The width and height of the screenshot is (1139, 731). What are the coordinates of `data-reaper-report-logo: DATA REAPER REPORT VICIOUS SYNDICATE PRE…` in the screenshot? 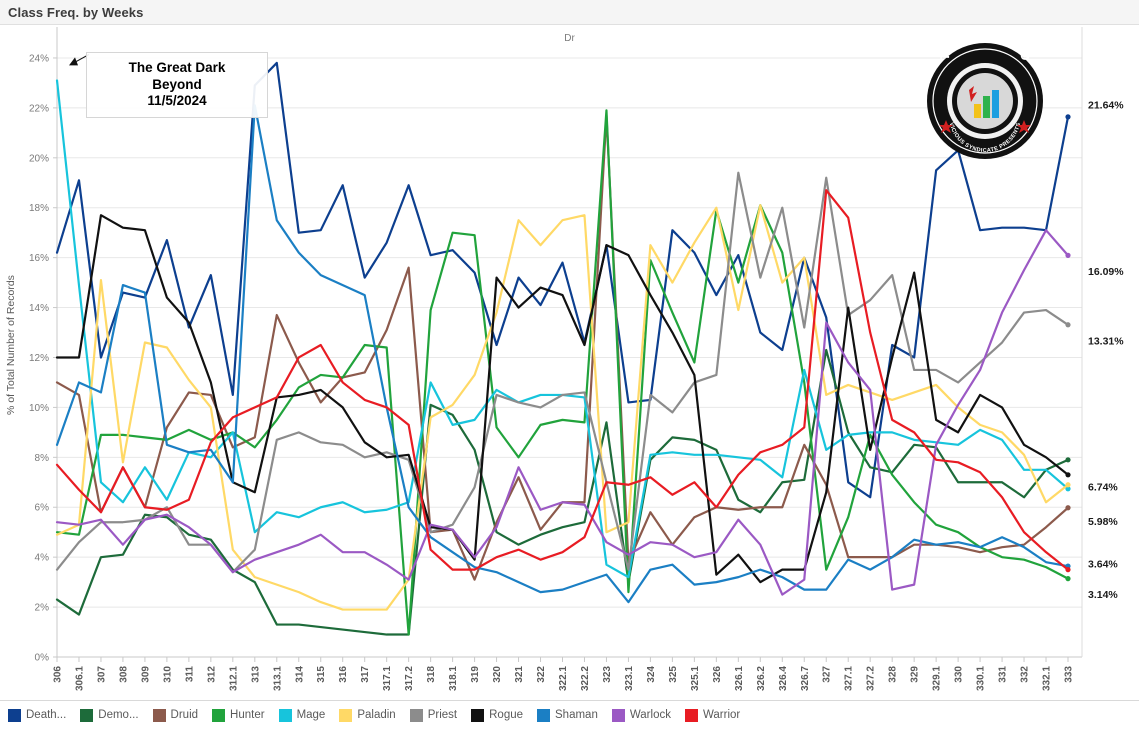 It's located at (982, 86).